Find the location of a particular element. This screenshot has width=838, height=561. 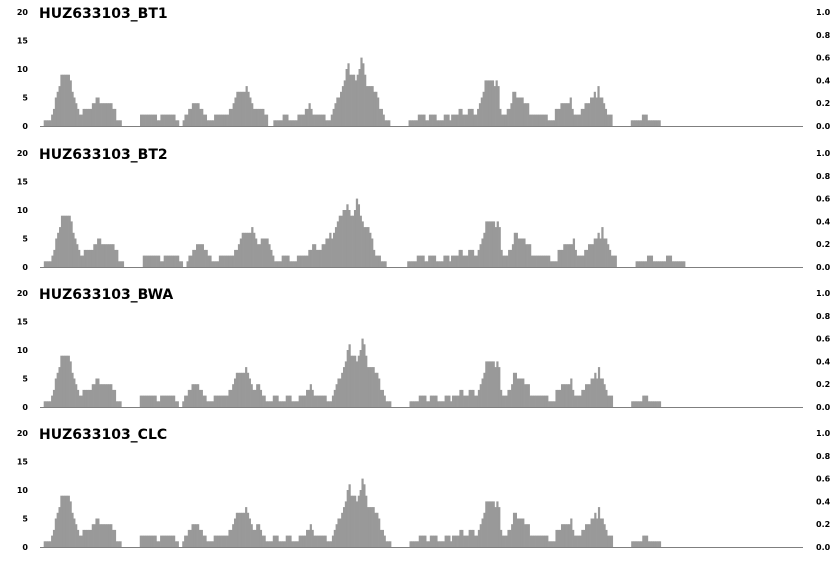

y2-tick-label: 0.8 is located at coordinates (823, 176).